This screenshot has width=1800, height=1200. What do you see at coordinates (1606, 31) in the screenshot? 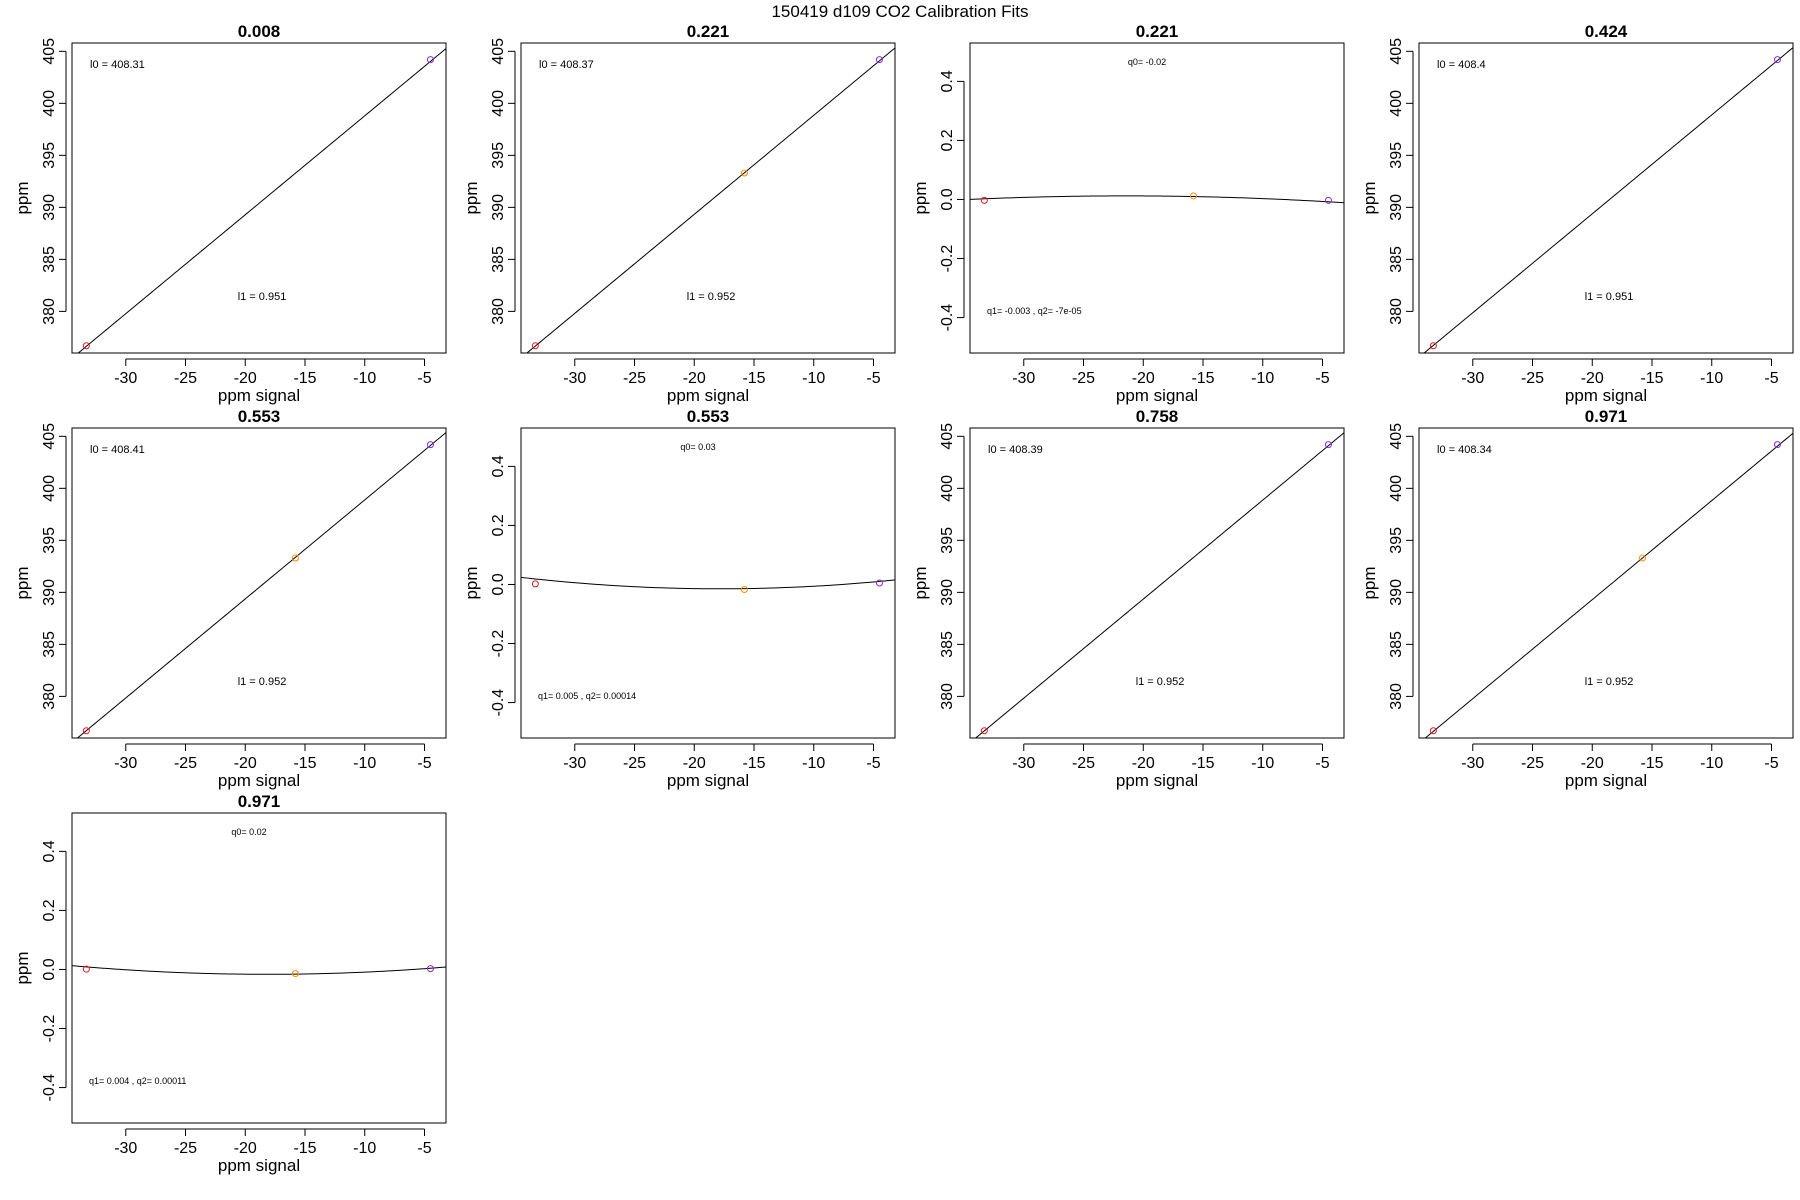
I see `panel-title: 0.424` at bounding box center [1606, 31].